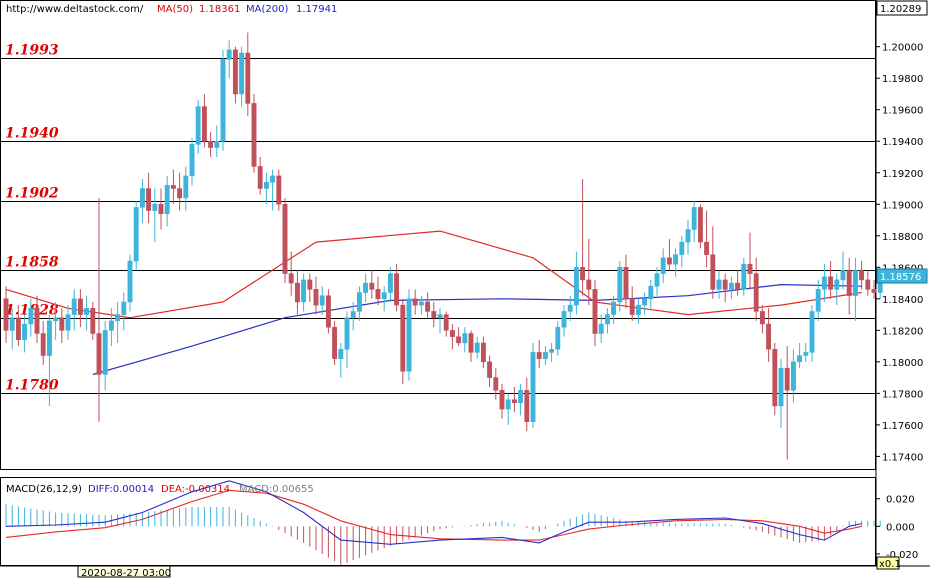 The width and height of the screenshot is (930, 578). What do you see at coordinates (32, 51) in the screenshot?
I see `level-label: 1.1993` at bounding box center [32, 51].